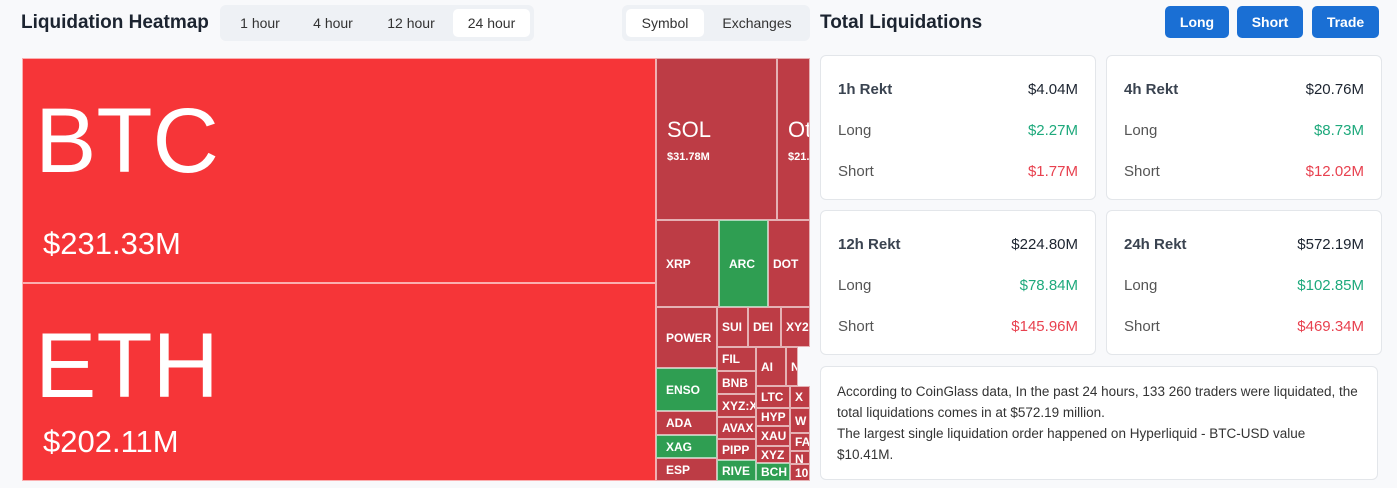 Image resolution: width=1397 pixels, height=488 pixels. What do you see at coordinates (1244, 127) in the screenshot?
I see `rekt-card: 4h Rekt $20.76M Long $8.73M Short $12.02M` at bounding box center [1244, 127].